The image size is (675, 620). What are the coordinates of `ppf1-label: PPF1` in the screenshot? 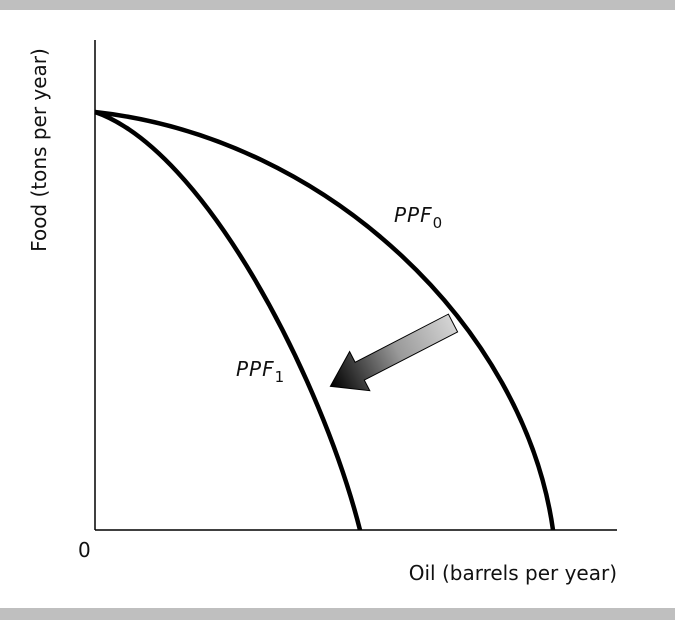 It's located at (260, 371).